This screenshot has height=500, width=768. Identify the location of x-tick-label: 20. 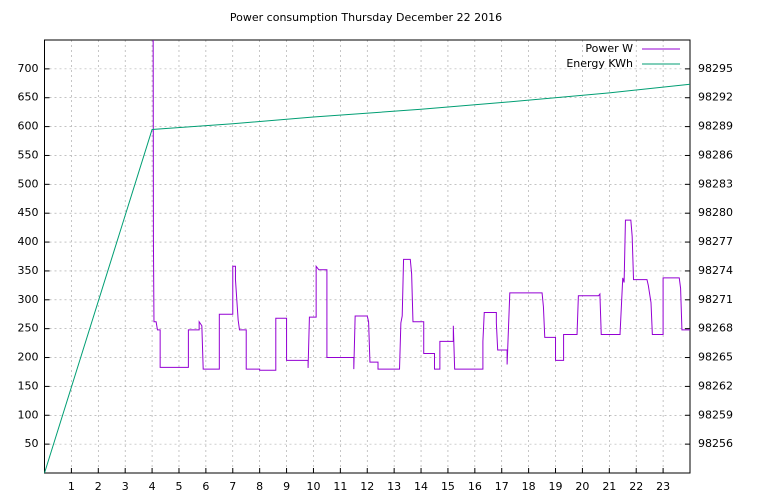
(582, 486).